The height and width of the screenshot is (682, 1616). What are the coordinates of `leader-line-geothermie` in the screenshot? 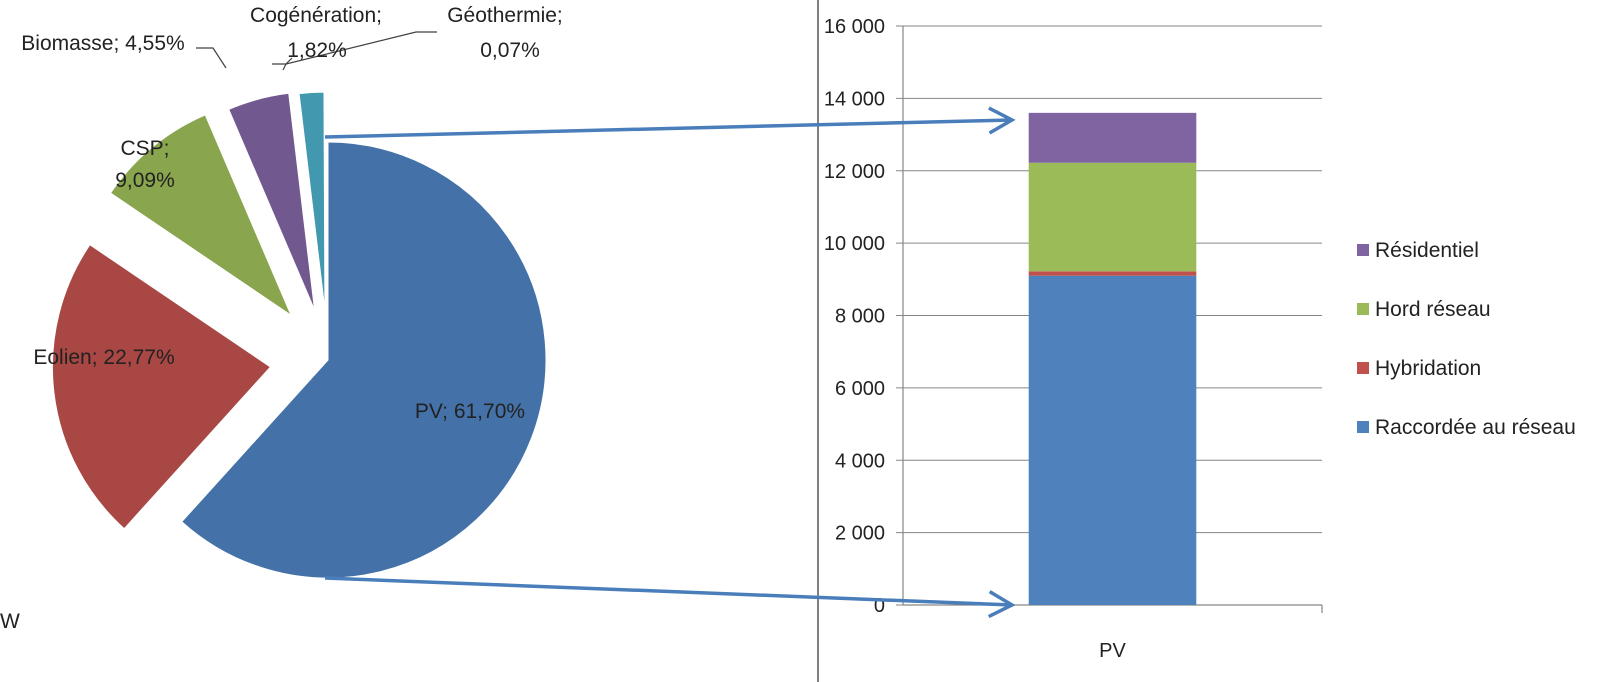 It's located at (359, 51).